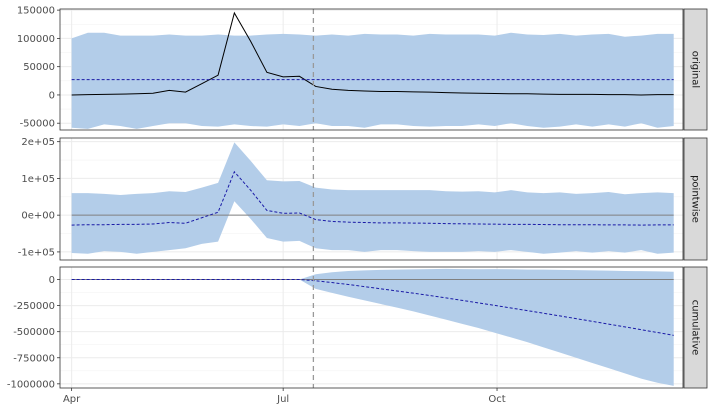  I want to click on facet-strip-label: original, so click(695, 69).